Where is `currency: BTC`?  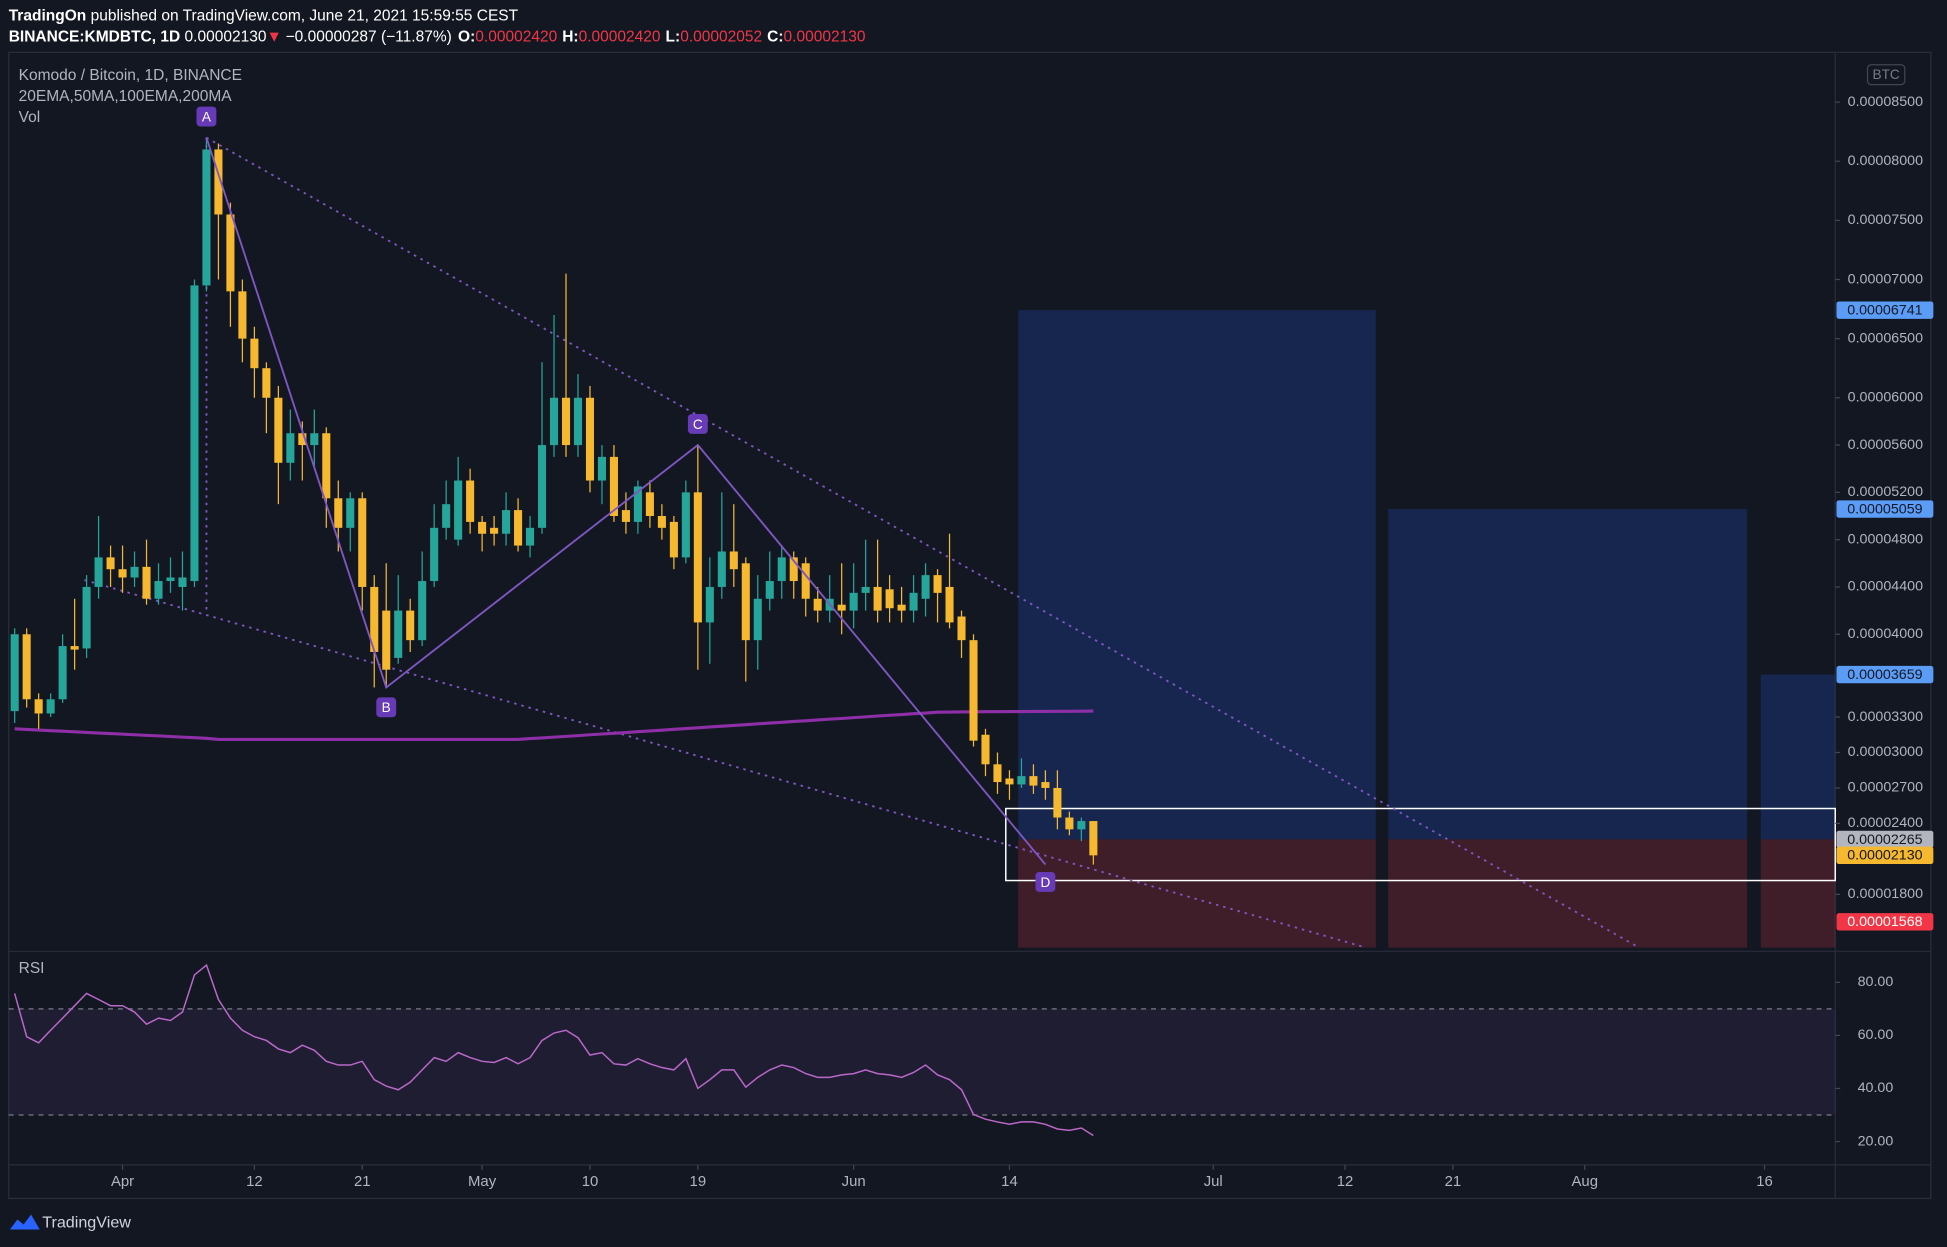
currency: BTC is located at coordinates (1886, 74).